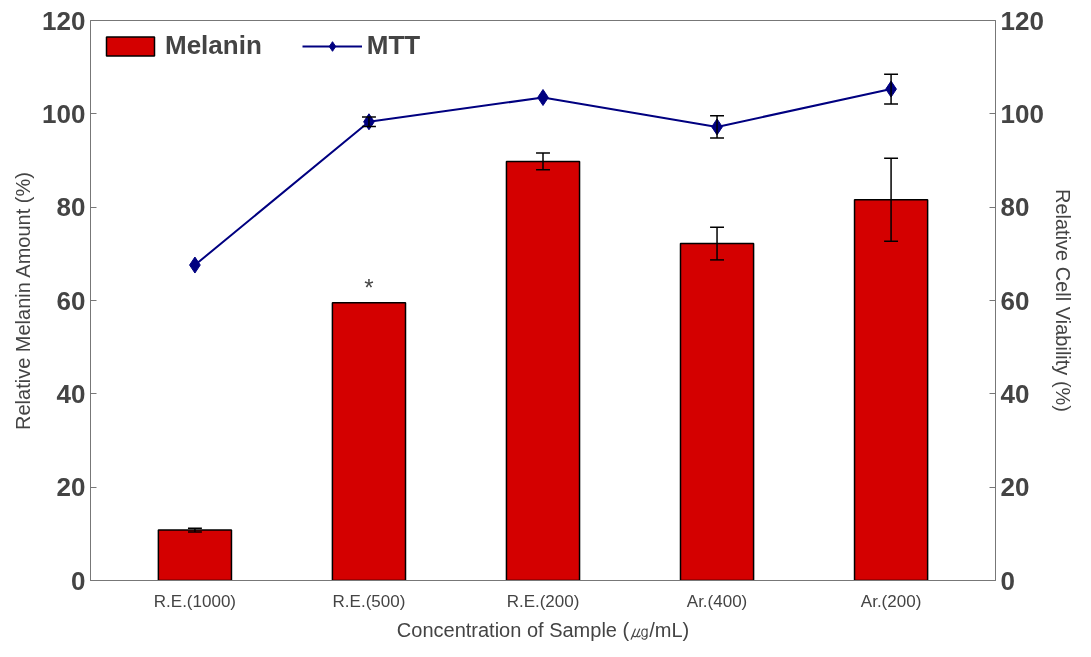 The height and width of the screenshot is (657, 1091). I want to click on y2-tick-label: 40, so click(1015, 393).